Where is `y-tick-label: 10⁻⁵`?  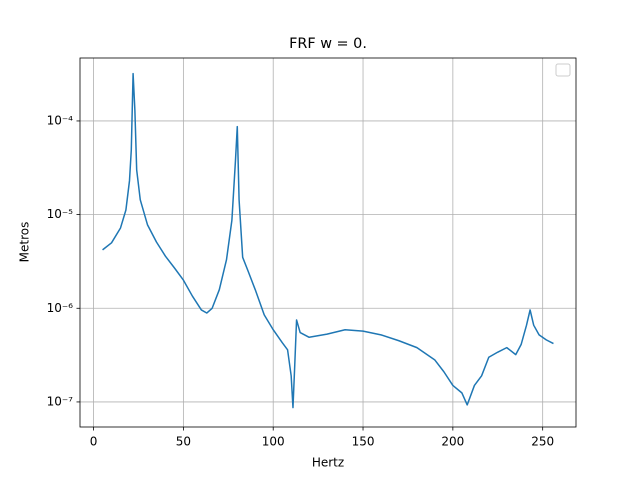
y-tick-label: 10⁻⁵ is located at coordinates (60, 214).